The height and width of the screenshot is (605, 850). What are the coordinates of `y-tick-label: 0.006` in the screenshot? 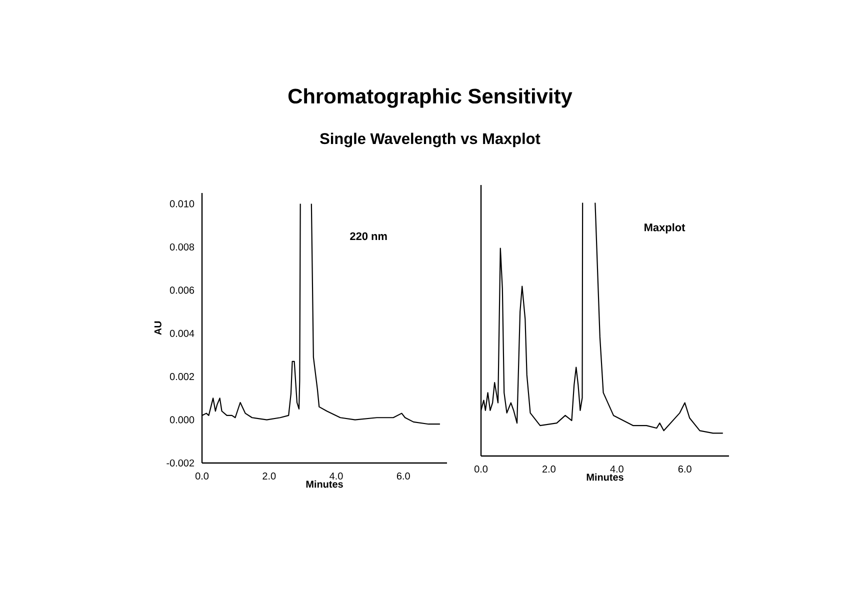 It's located at (182, 290).